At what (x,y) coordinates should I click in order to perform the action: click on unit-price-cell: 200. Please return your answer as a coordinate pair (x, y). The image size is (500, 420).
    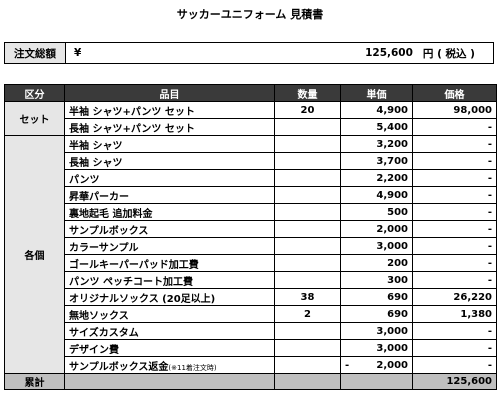
    Looking at the image, I should click on (376, 263).